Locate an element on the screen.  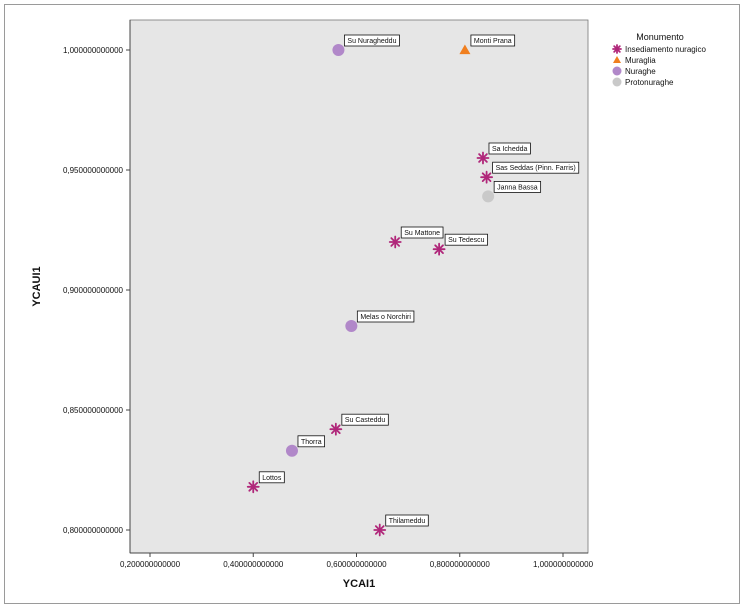
point-label: Monti Prana is located at coordinates (493, 40).